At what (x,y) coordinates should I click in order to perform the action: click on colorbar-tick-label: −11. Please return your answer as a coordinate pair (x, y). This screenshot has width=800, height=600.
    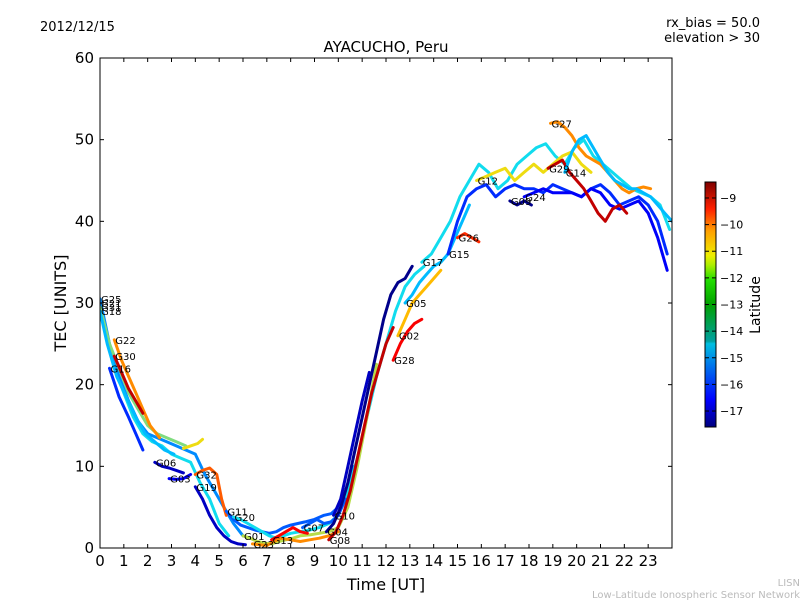
    Looking at the image, I should click on (731, 251).